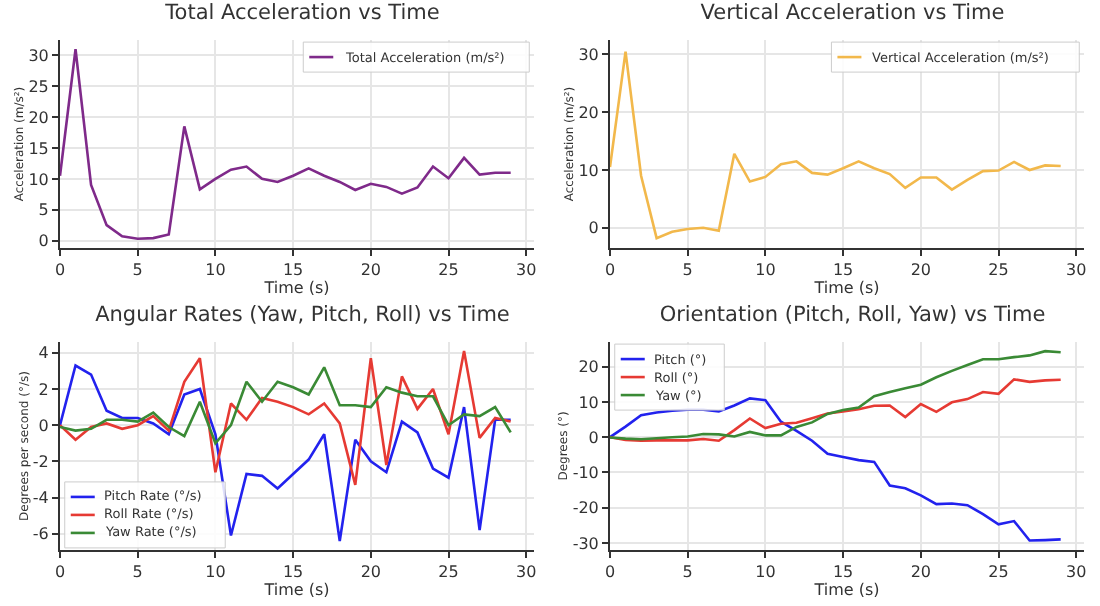  What do you see at coordinates (38, 86) in the screenshot?
I see `y-tick-label: 25` at bounding box center [38, 86].